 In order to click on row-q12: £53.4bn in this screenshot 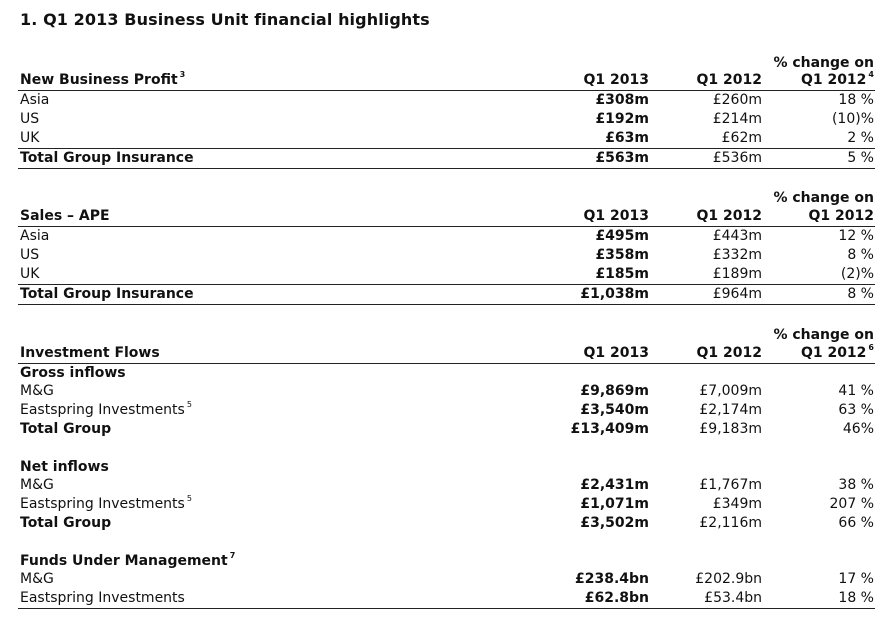, I will do `click(733, 598)`.